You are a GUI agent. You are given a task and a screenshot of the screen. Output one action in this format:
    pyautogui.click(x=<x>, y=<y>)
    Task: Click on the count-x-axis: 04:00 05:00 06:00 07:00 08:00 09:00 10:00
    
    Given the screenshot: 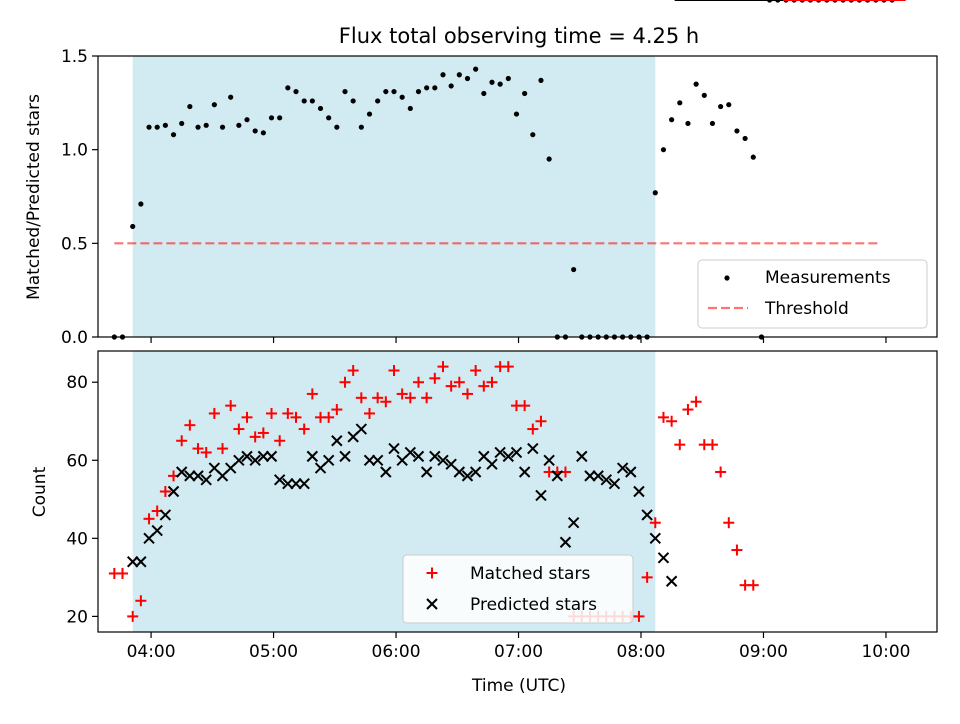 What is the action you would take?
    pyautogui.click(x=518, y=647)
    